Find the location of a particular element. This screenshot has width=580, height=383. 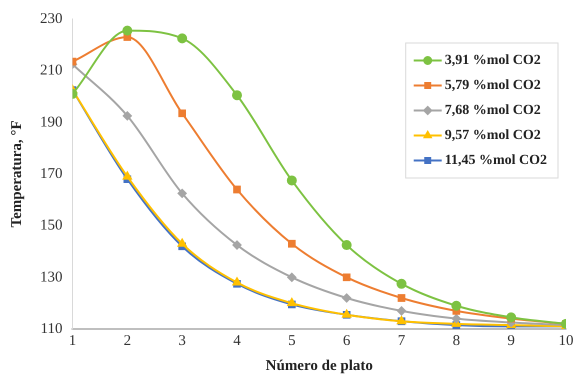

x-tick-label: 8 is located at coordinates (456, 340).